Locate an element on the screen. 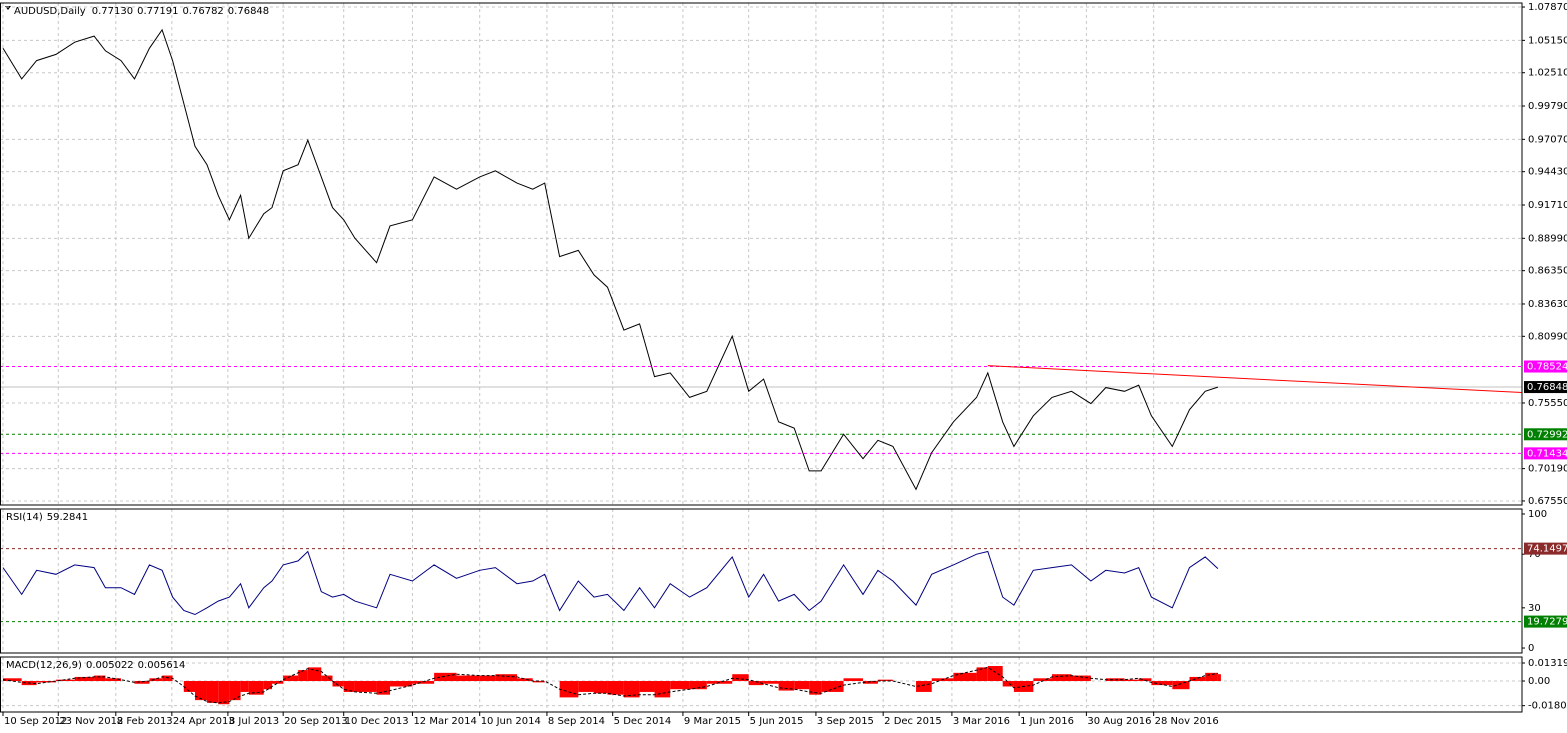 The height and width of the screenshot is (733, 1567). y-tick-label: 0.00 is located at coordinates (1539, 681).